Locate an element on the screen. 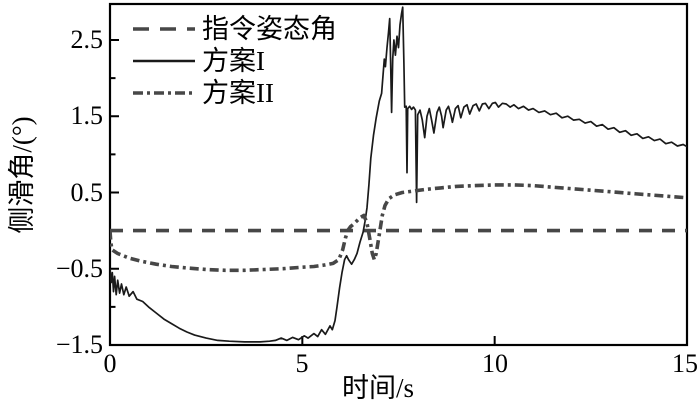 The image size is (700, 409). y-tick-label: −1.5 is located at coordinates (79, 344).